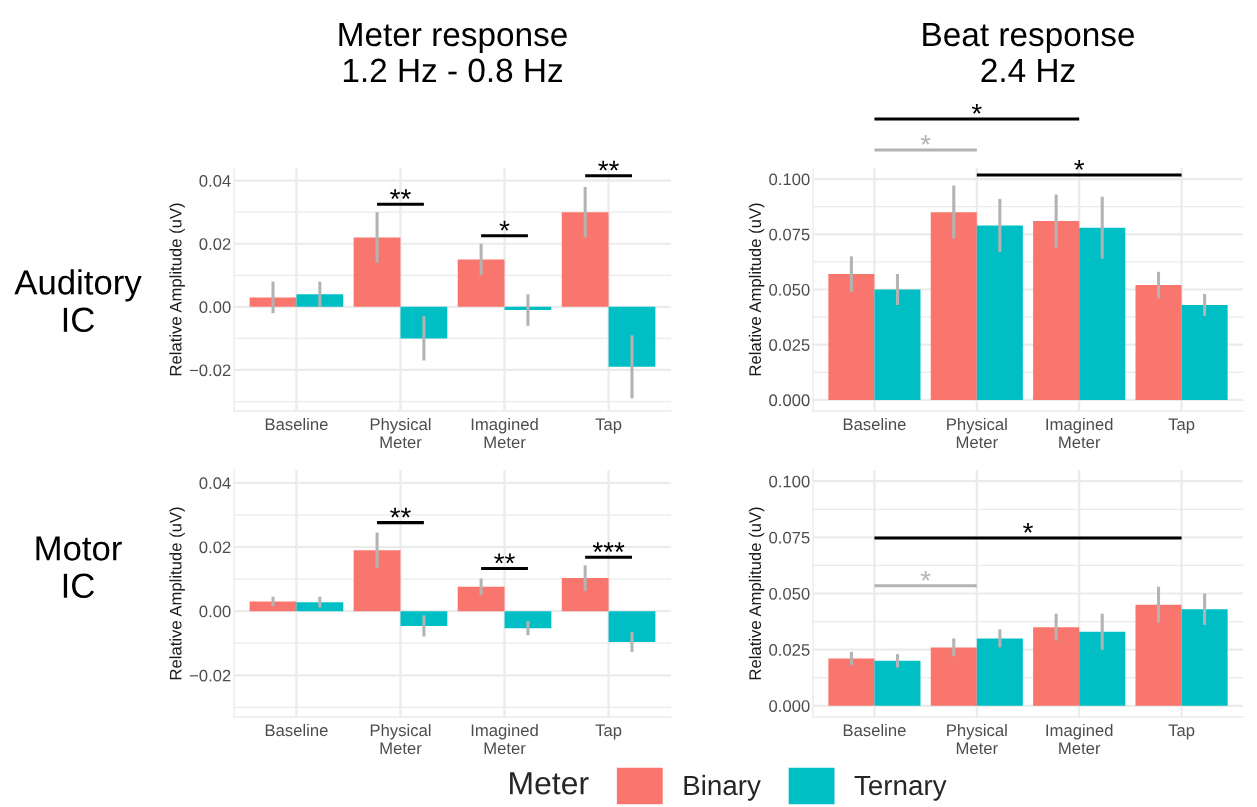 The height and width of the screenshot is (807, 1257). Describe the element at coordinates (1029, 52) in the screenshot. I see `chart-title: Beat response 2.4 Hz` at that location.